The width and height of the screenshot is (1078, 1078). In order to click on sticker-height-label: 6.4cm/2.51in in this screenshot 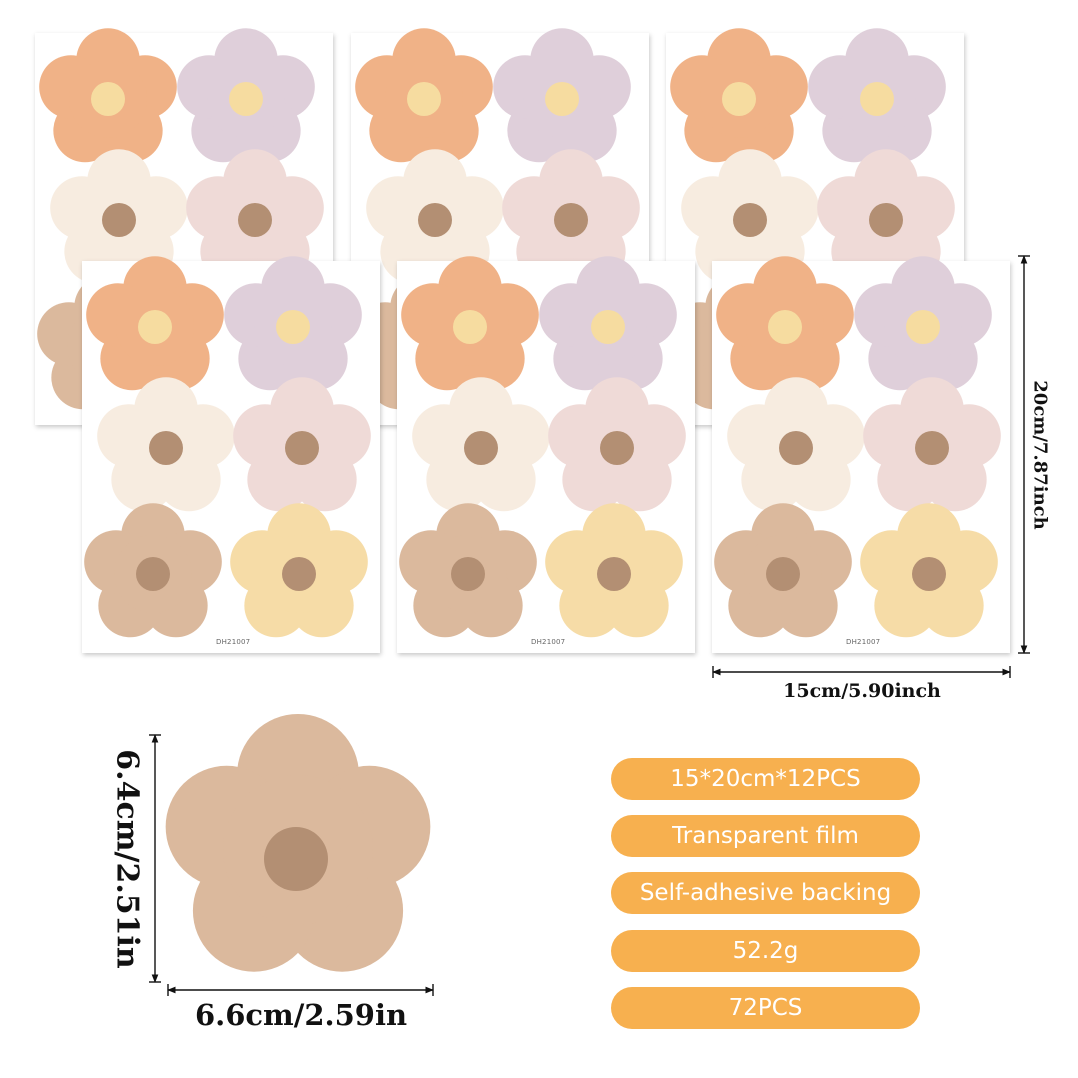, I will do `click(127, 859)`.